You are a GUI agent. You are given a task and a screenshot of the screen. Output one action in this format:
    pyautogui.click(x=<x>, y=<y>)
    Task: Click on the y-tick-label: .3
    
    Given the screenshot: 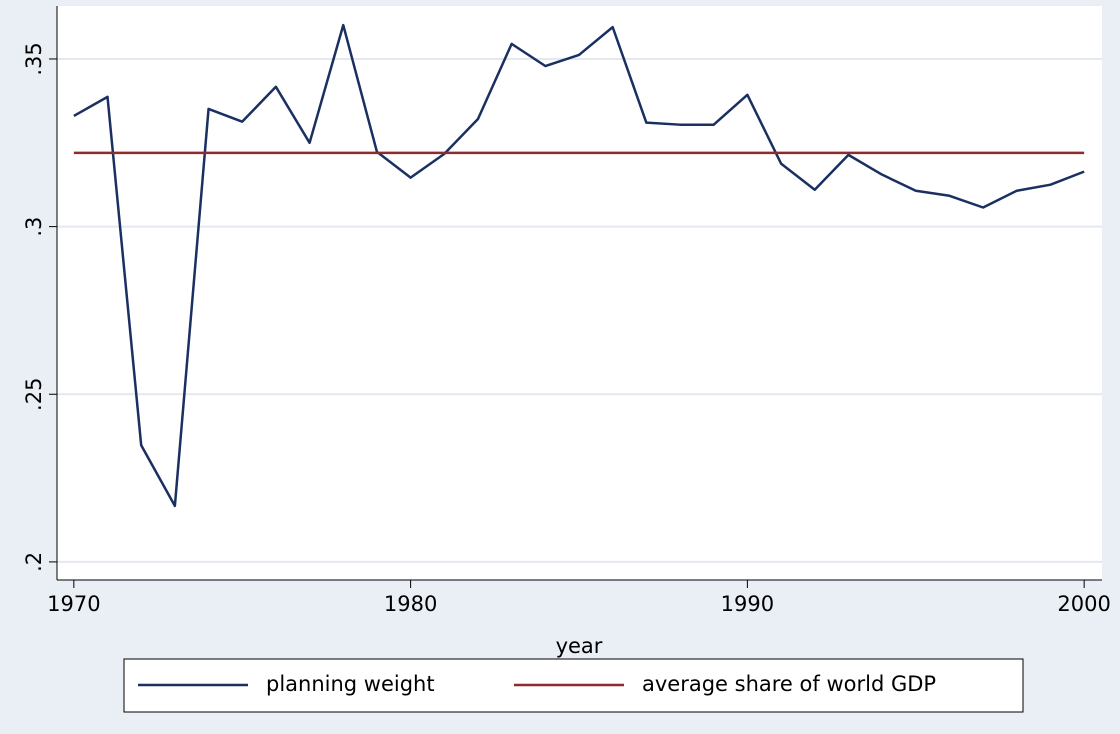 What is the action you would take?
    pyautogui.click(x=34, y=227)
    